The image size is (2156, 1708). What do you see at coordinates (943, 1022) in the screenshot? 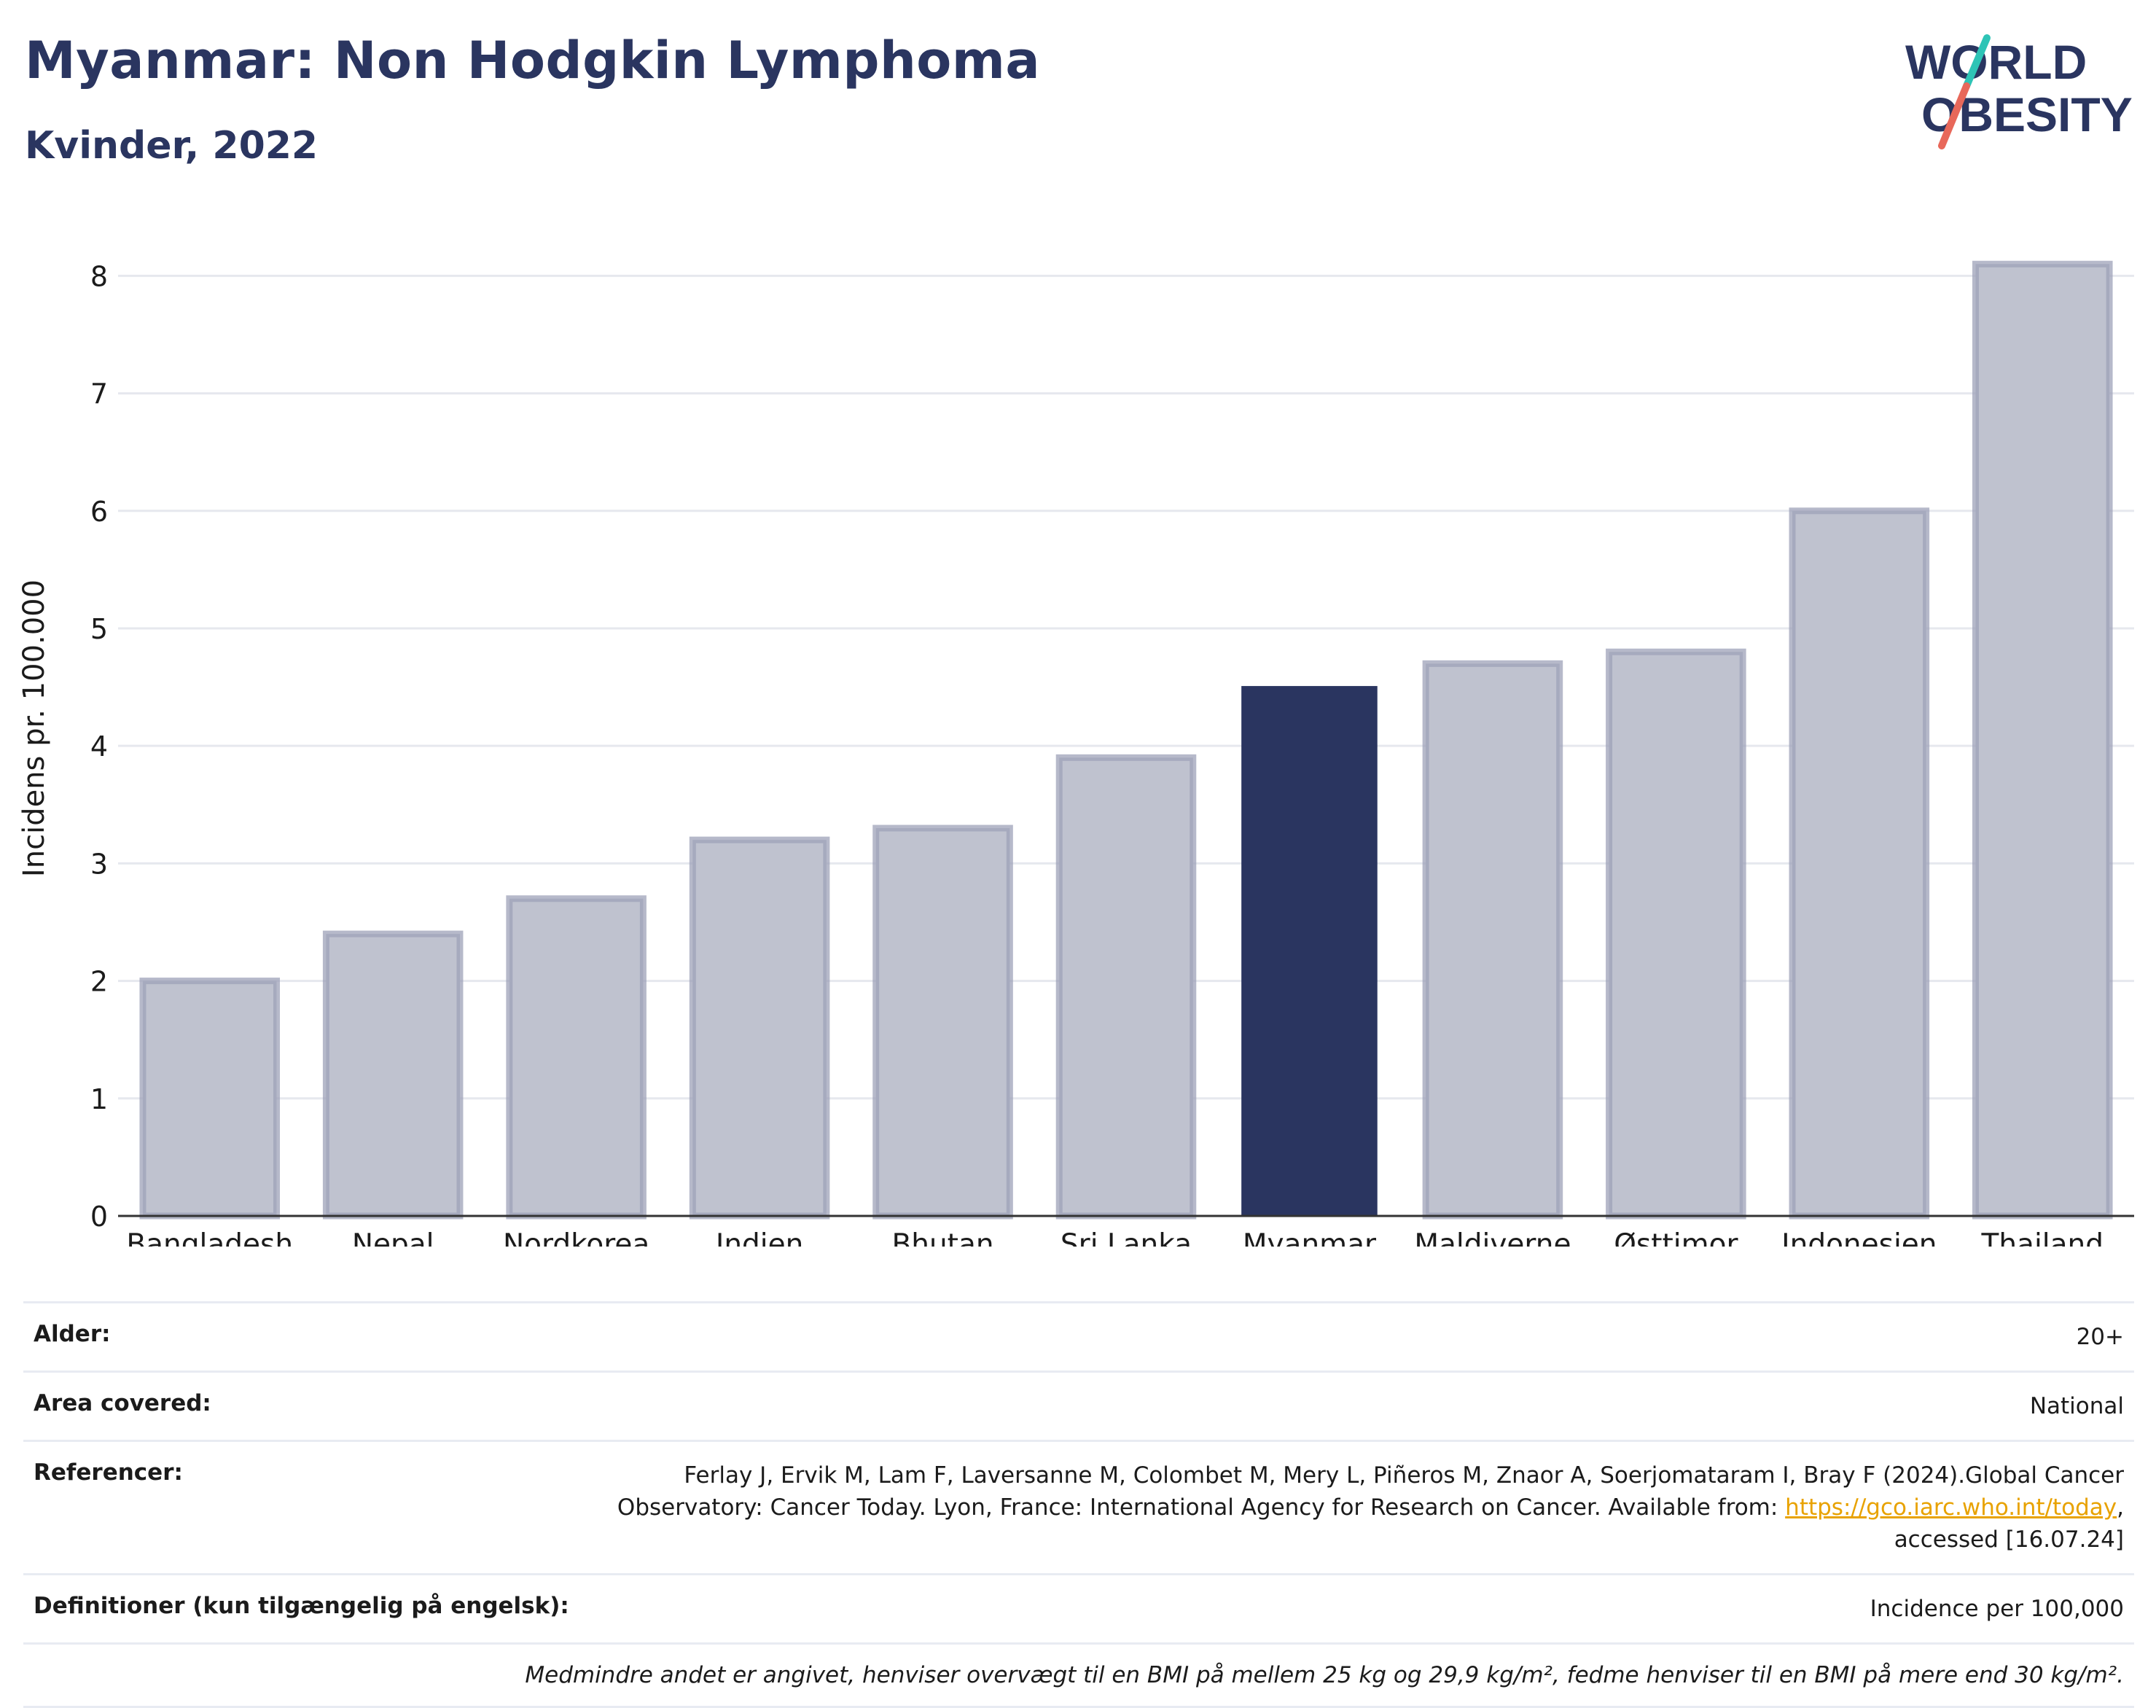
I see `bar-bhutan` at bounding box center [943, 1022].